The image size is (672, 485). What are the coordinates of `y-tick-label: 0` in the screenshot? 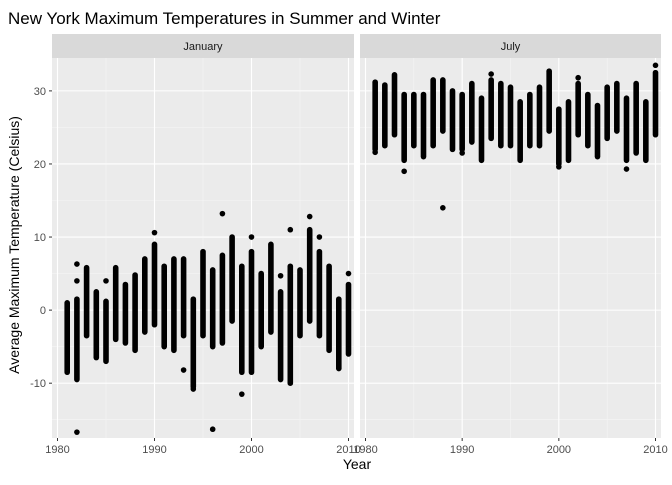 It's located at (43, 311).